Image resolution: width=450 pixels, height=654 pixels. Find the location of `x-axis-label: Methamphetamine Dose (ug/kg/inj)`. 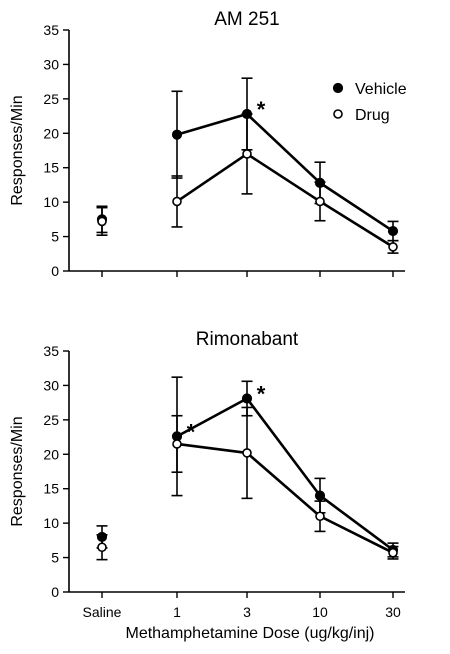

x-axis-label: Methamphetamine Dose (ug/kg/inj) is located at coordinates (249, 633).